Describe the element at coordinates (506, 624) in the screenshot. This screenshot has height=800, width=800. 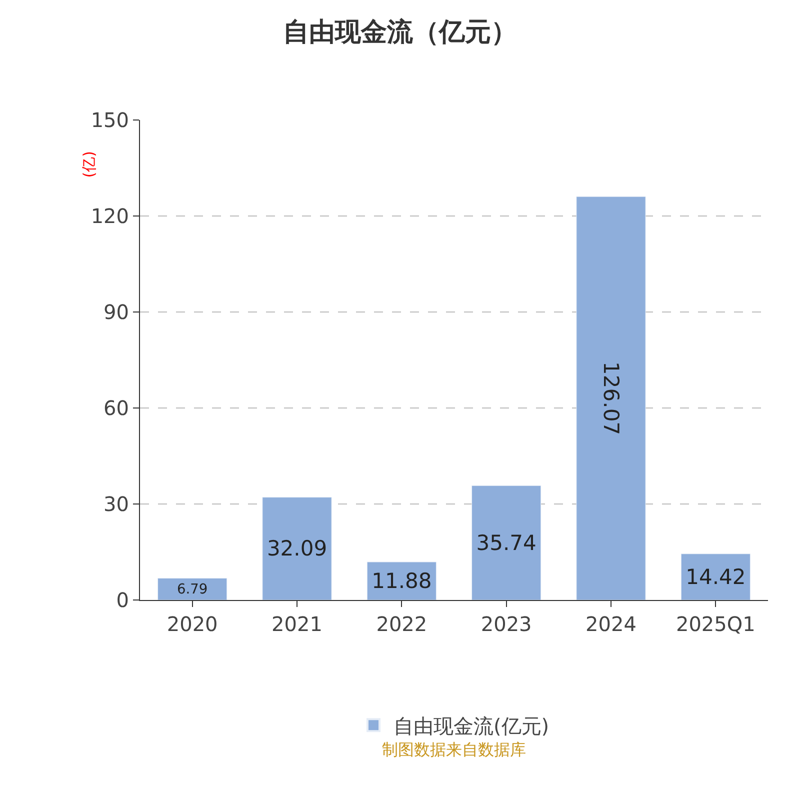
I see `x-tick-label: 2023` at that location.